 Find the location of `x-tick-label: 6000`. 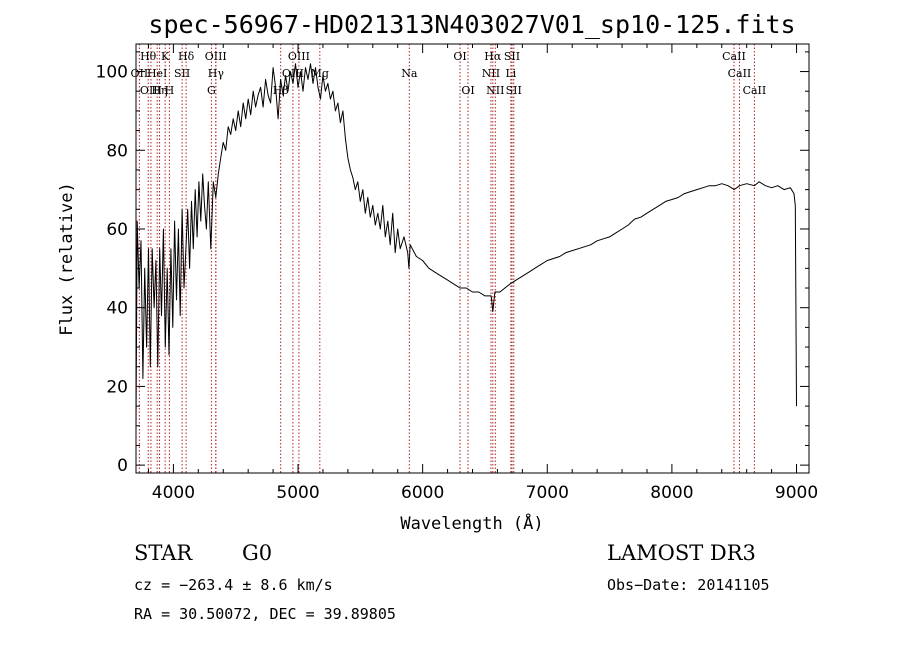

x-tick-label: 6000 is located at coordinates (422, 493).